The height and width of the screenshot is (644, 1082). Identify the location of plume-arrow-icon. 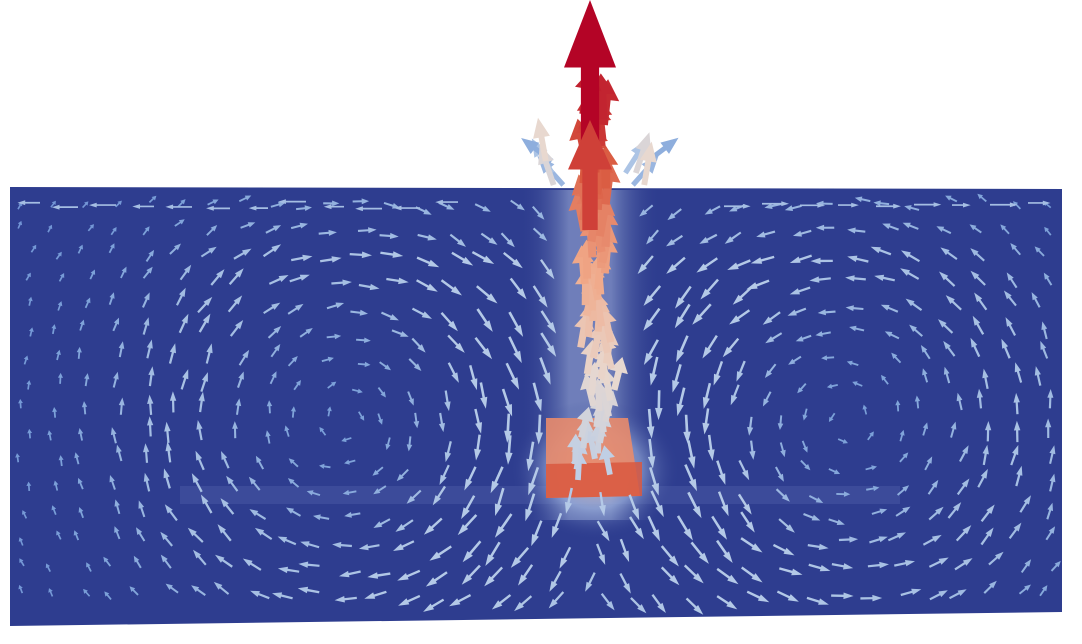
(585, 422).